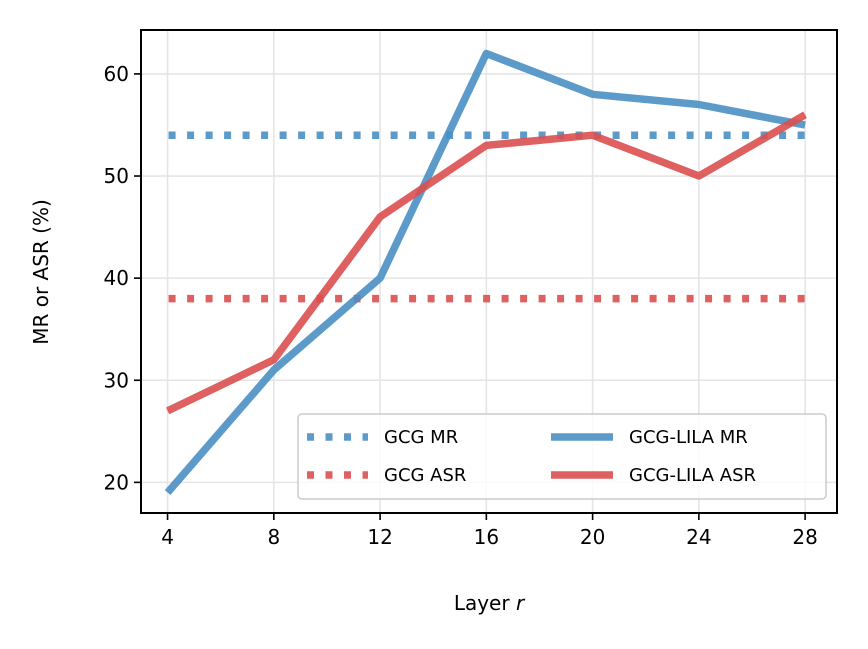 The image size is (868, 649). Describe the element at coordinates (698, 537) in the screenshot. I see `x-tick-label: 24` at that location.